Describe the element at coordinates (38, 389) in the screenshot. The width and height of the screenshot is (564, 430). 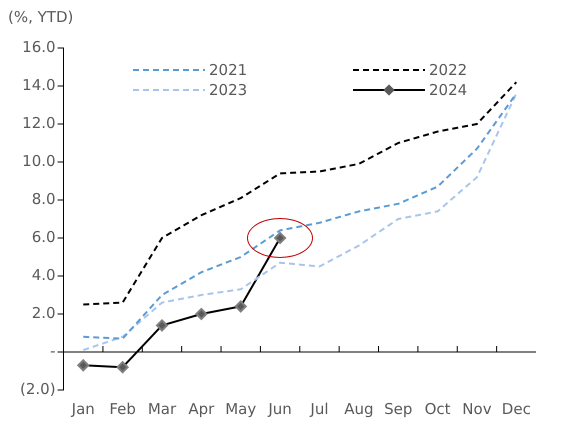
I see `y-tick-label: (2.0)` at that location.